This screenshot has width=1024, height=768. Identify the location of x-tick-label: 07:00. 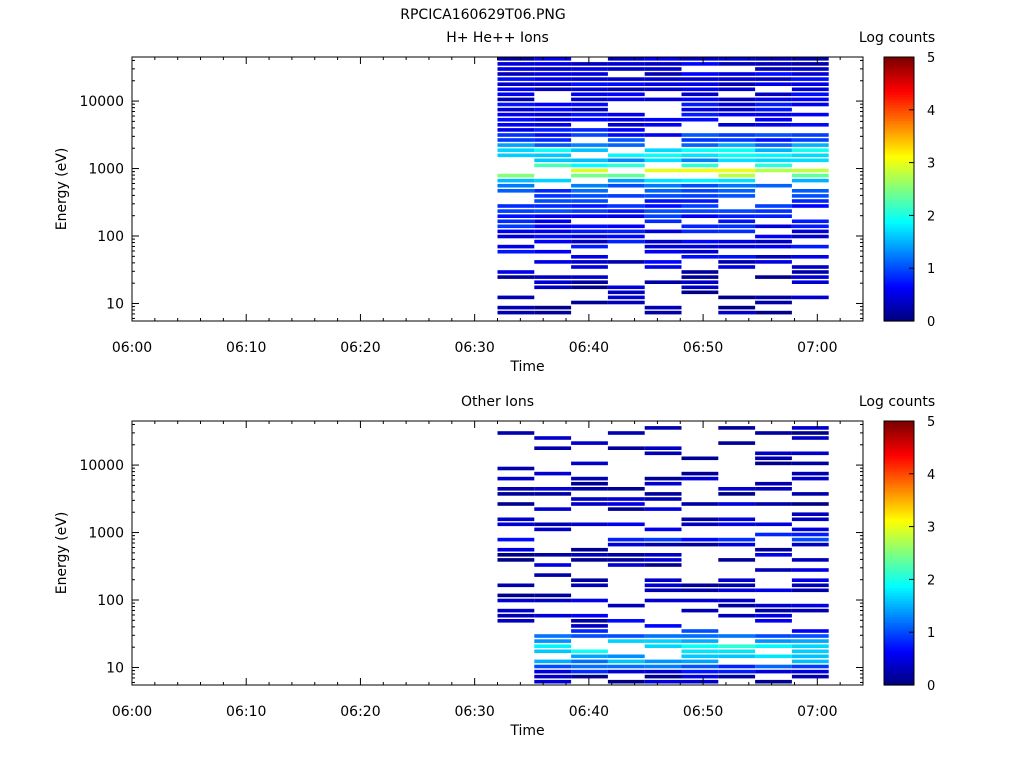
(817, 348).